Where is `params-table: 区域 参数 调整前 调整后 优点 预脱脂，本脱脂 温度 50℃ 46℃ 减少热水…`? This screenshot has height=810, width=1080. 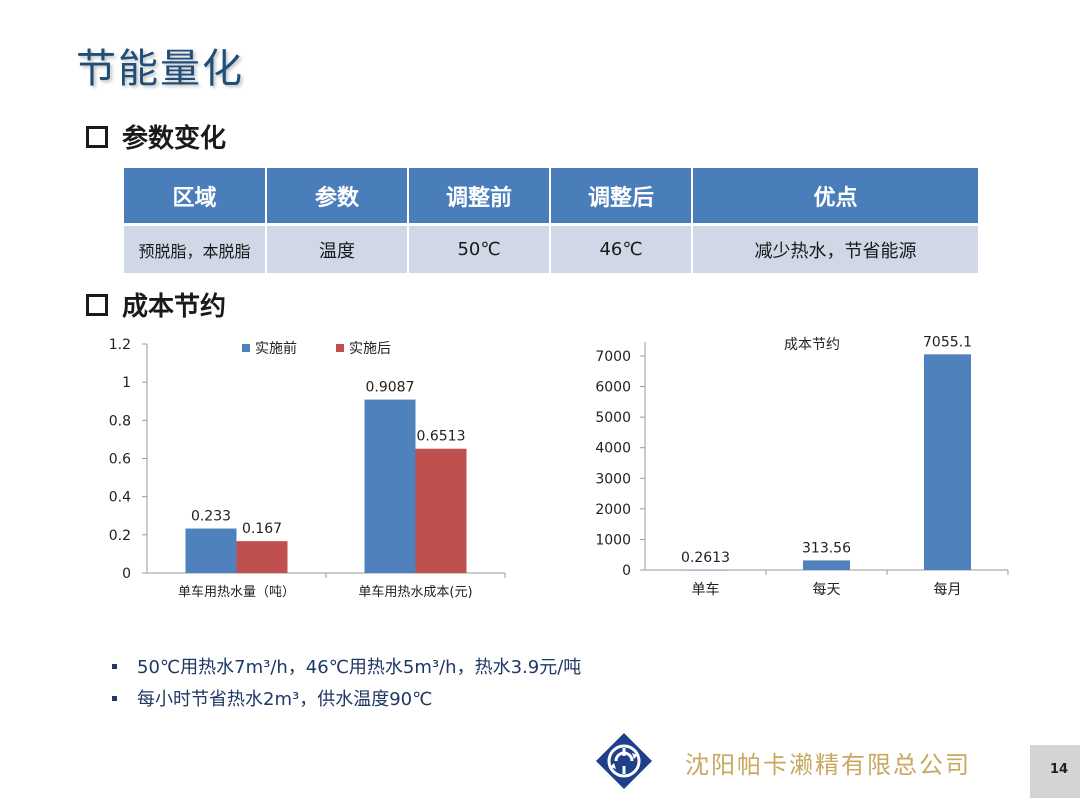
params-table: 区域 参数 调整前 调整后 优点 预脱脂，本脱脂 温度 50℃ 46℃ 减少热水… is located at coordinates (551, 220).